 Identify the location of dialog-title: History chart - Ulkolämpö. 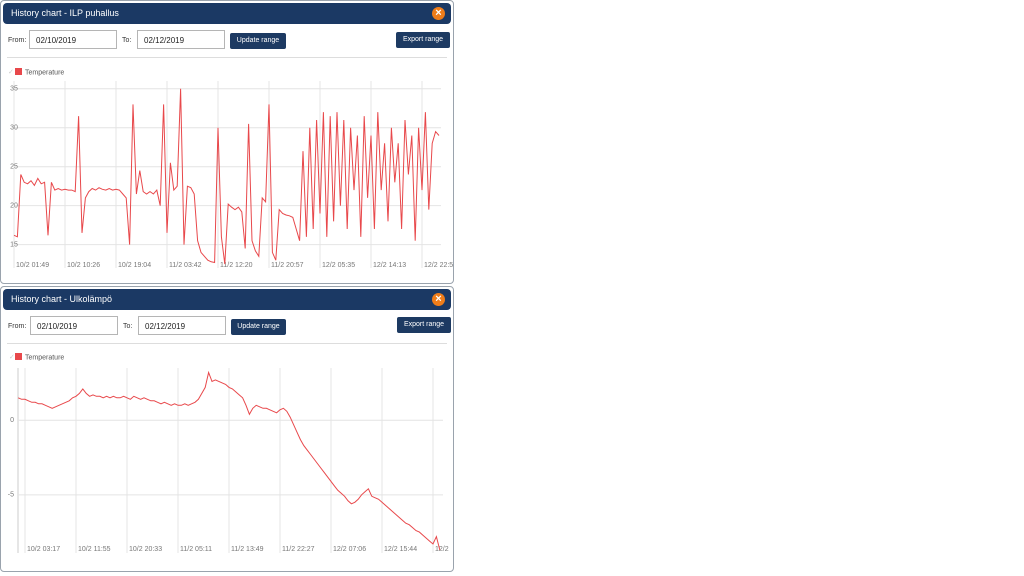
(62, 299).